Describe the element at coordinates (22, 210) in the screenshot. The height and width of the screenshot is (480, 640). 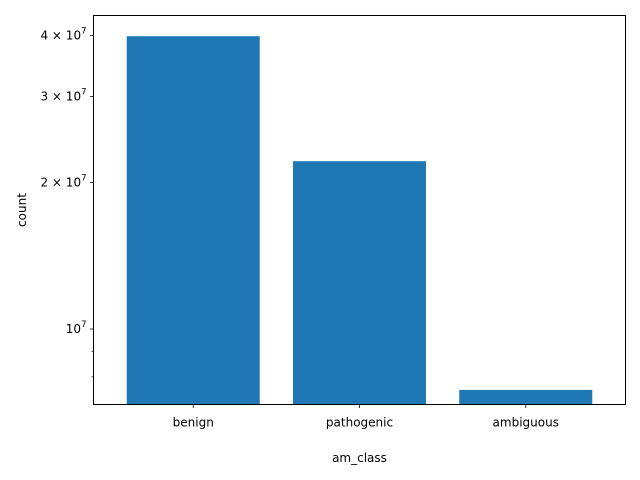
I see `y-axis-label: count` at that location.